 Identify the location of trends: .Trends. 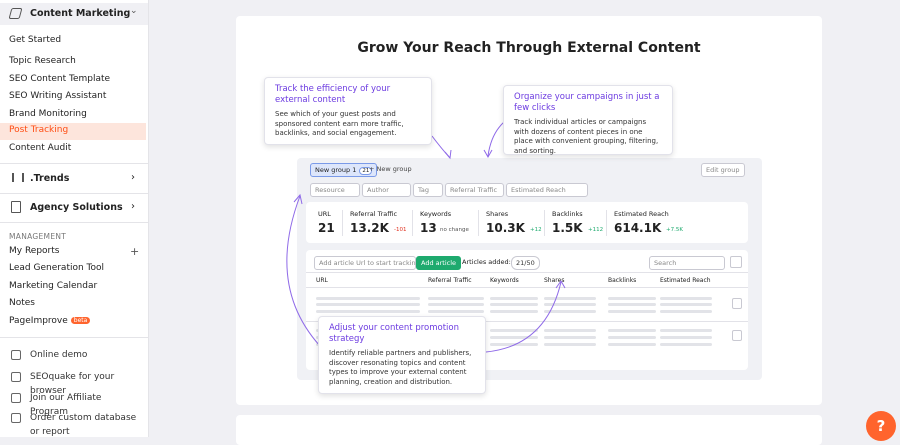
(50, 178).